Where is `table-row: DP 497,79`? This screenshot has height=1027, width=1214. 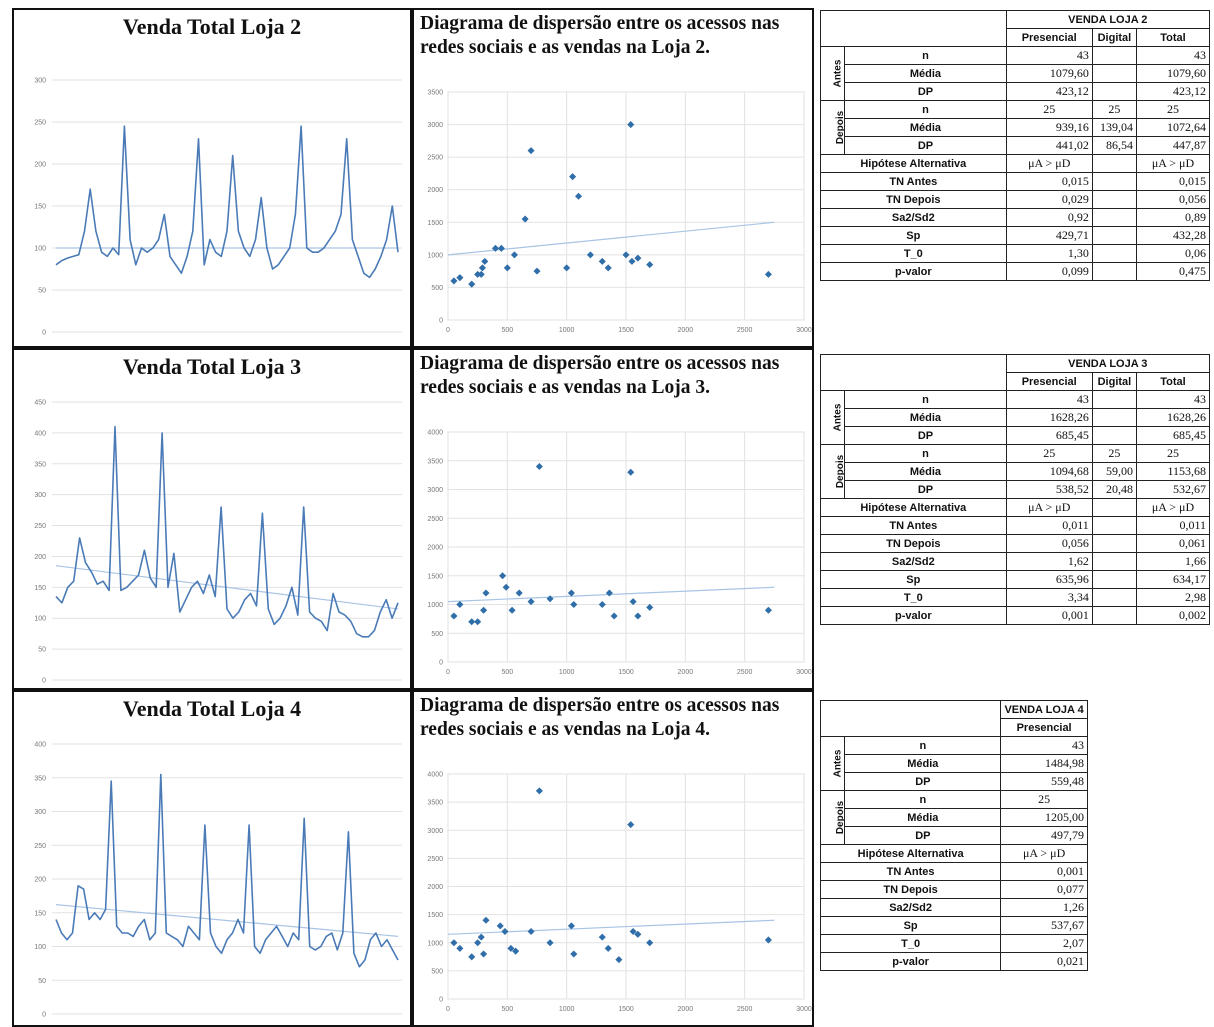 table-row: DP 497,79 is located at coordinates (954, 835).